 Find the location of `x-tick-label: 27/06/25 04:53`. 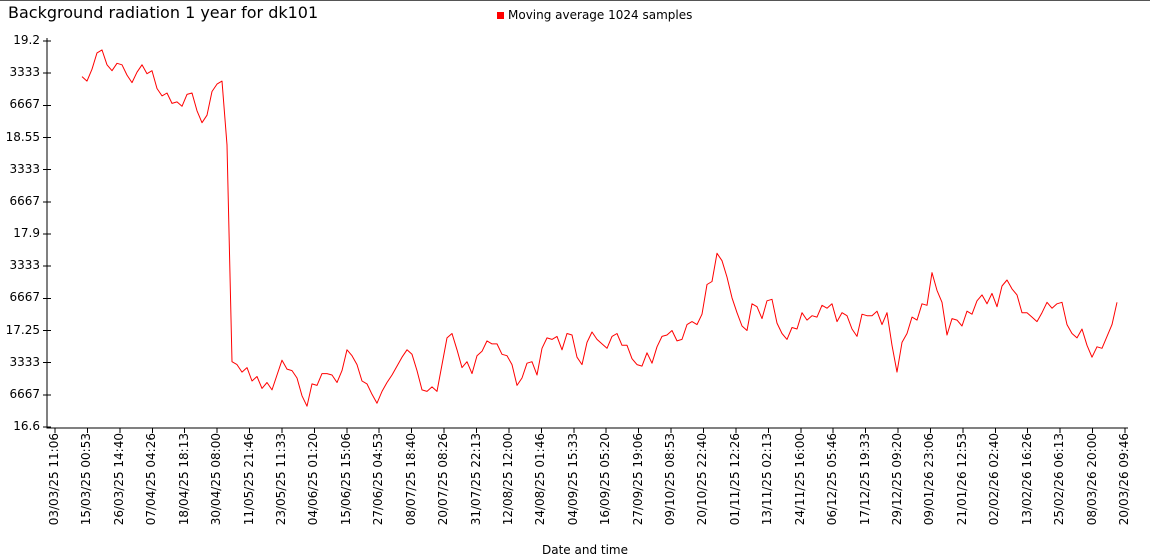

x-tick-label: 27/06/25 04:53 is located at coordinates (378, 479).